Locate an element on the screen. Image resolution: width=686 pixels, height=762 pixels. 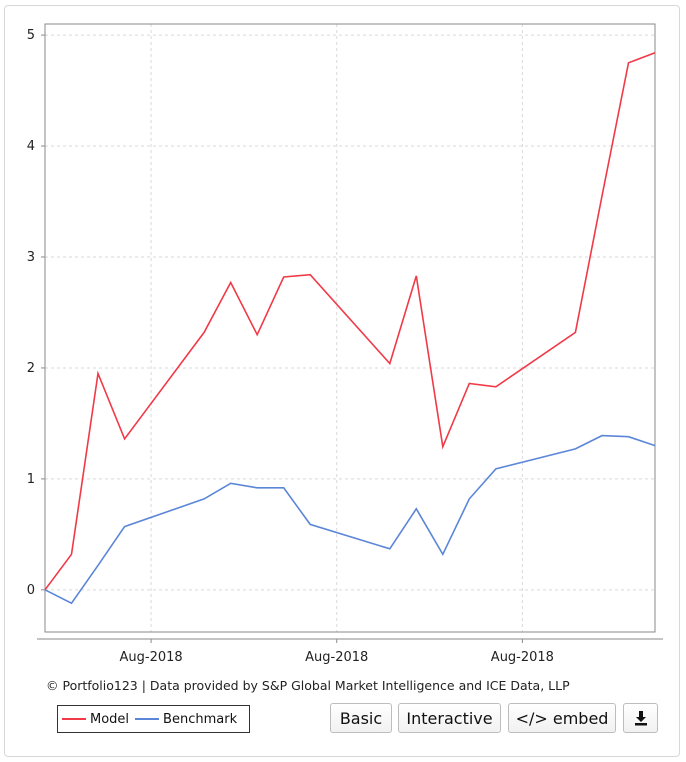
basic-button: Basic is located at coordinates (361, 718).